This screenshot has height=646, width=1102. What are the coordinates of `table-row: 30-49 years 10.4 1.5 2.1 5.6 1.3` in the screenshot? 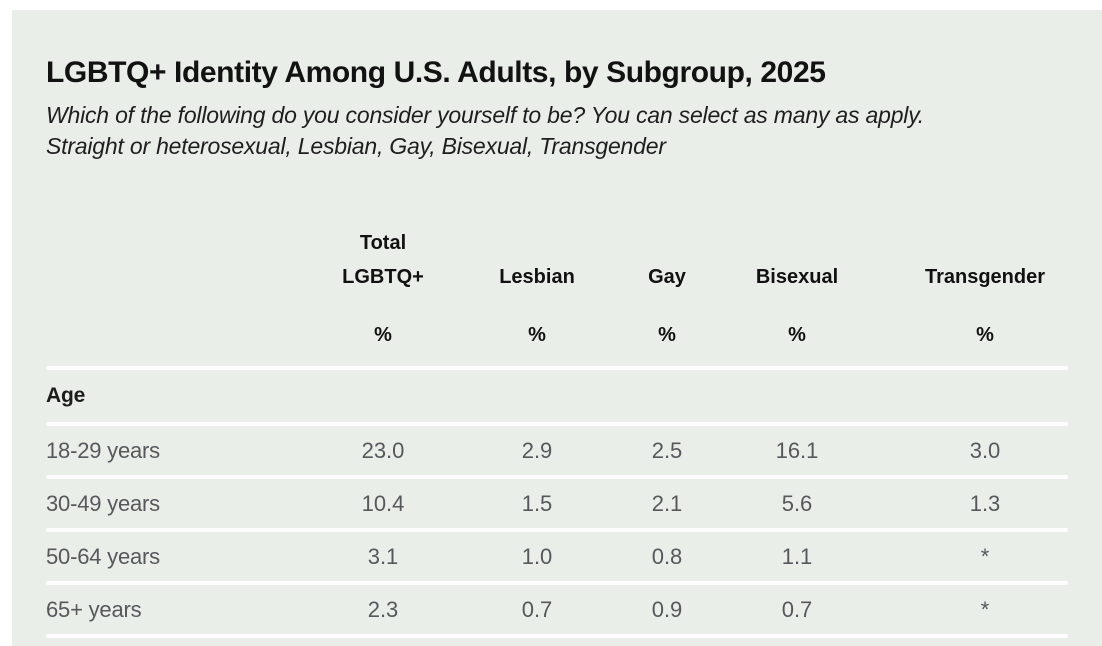 It's located at (557, 503).